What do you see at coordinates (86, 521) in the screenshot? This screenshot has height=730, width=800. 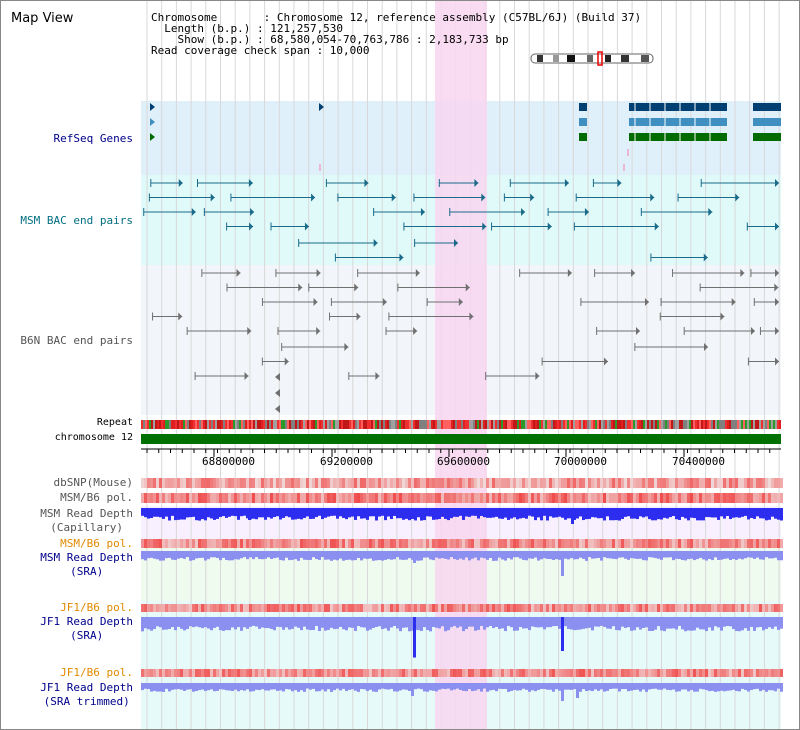 I see `track-label-msm-depth-capillary: MSM Read Depth (Capillary)` at bounding box center [86, 521].